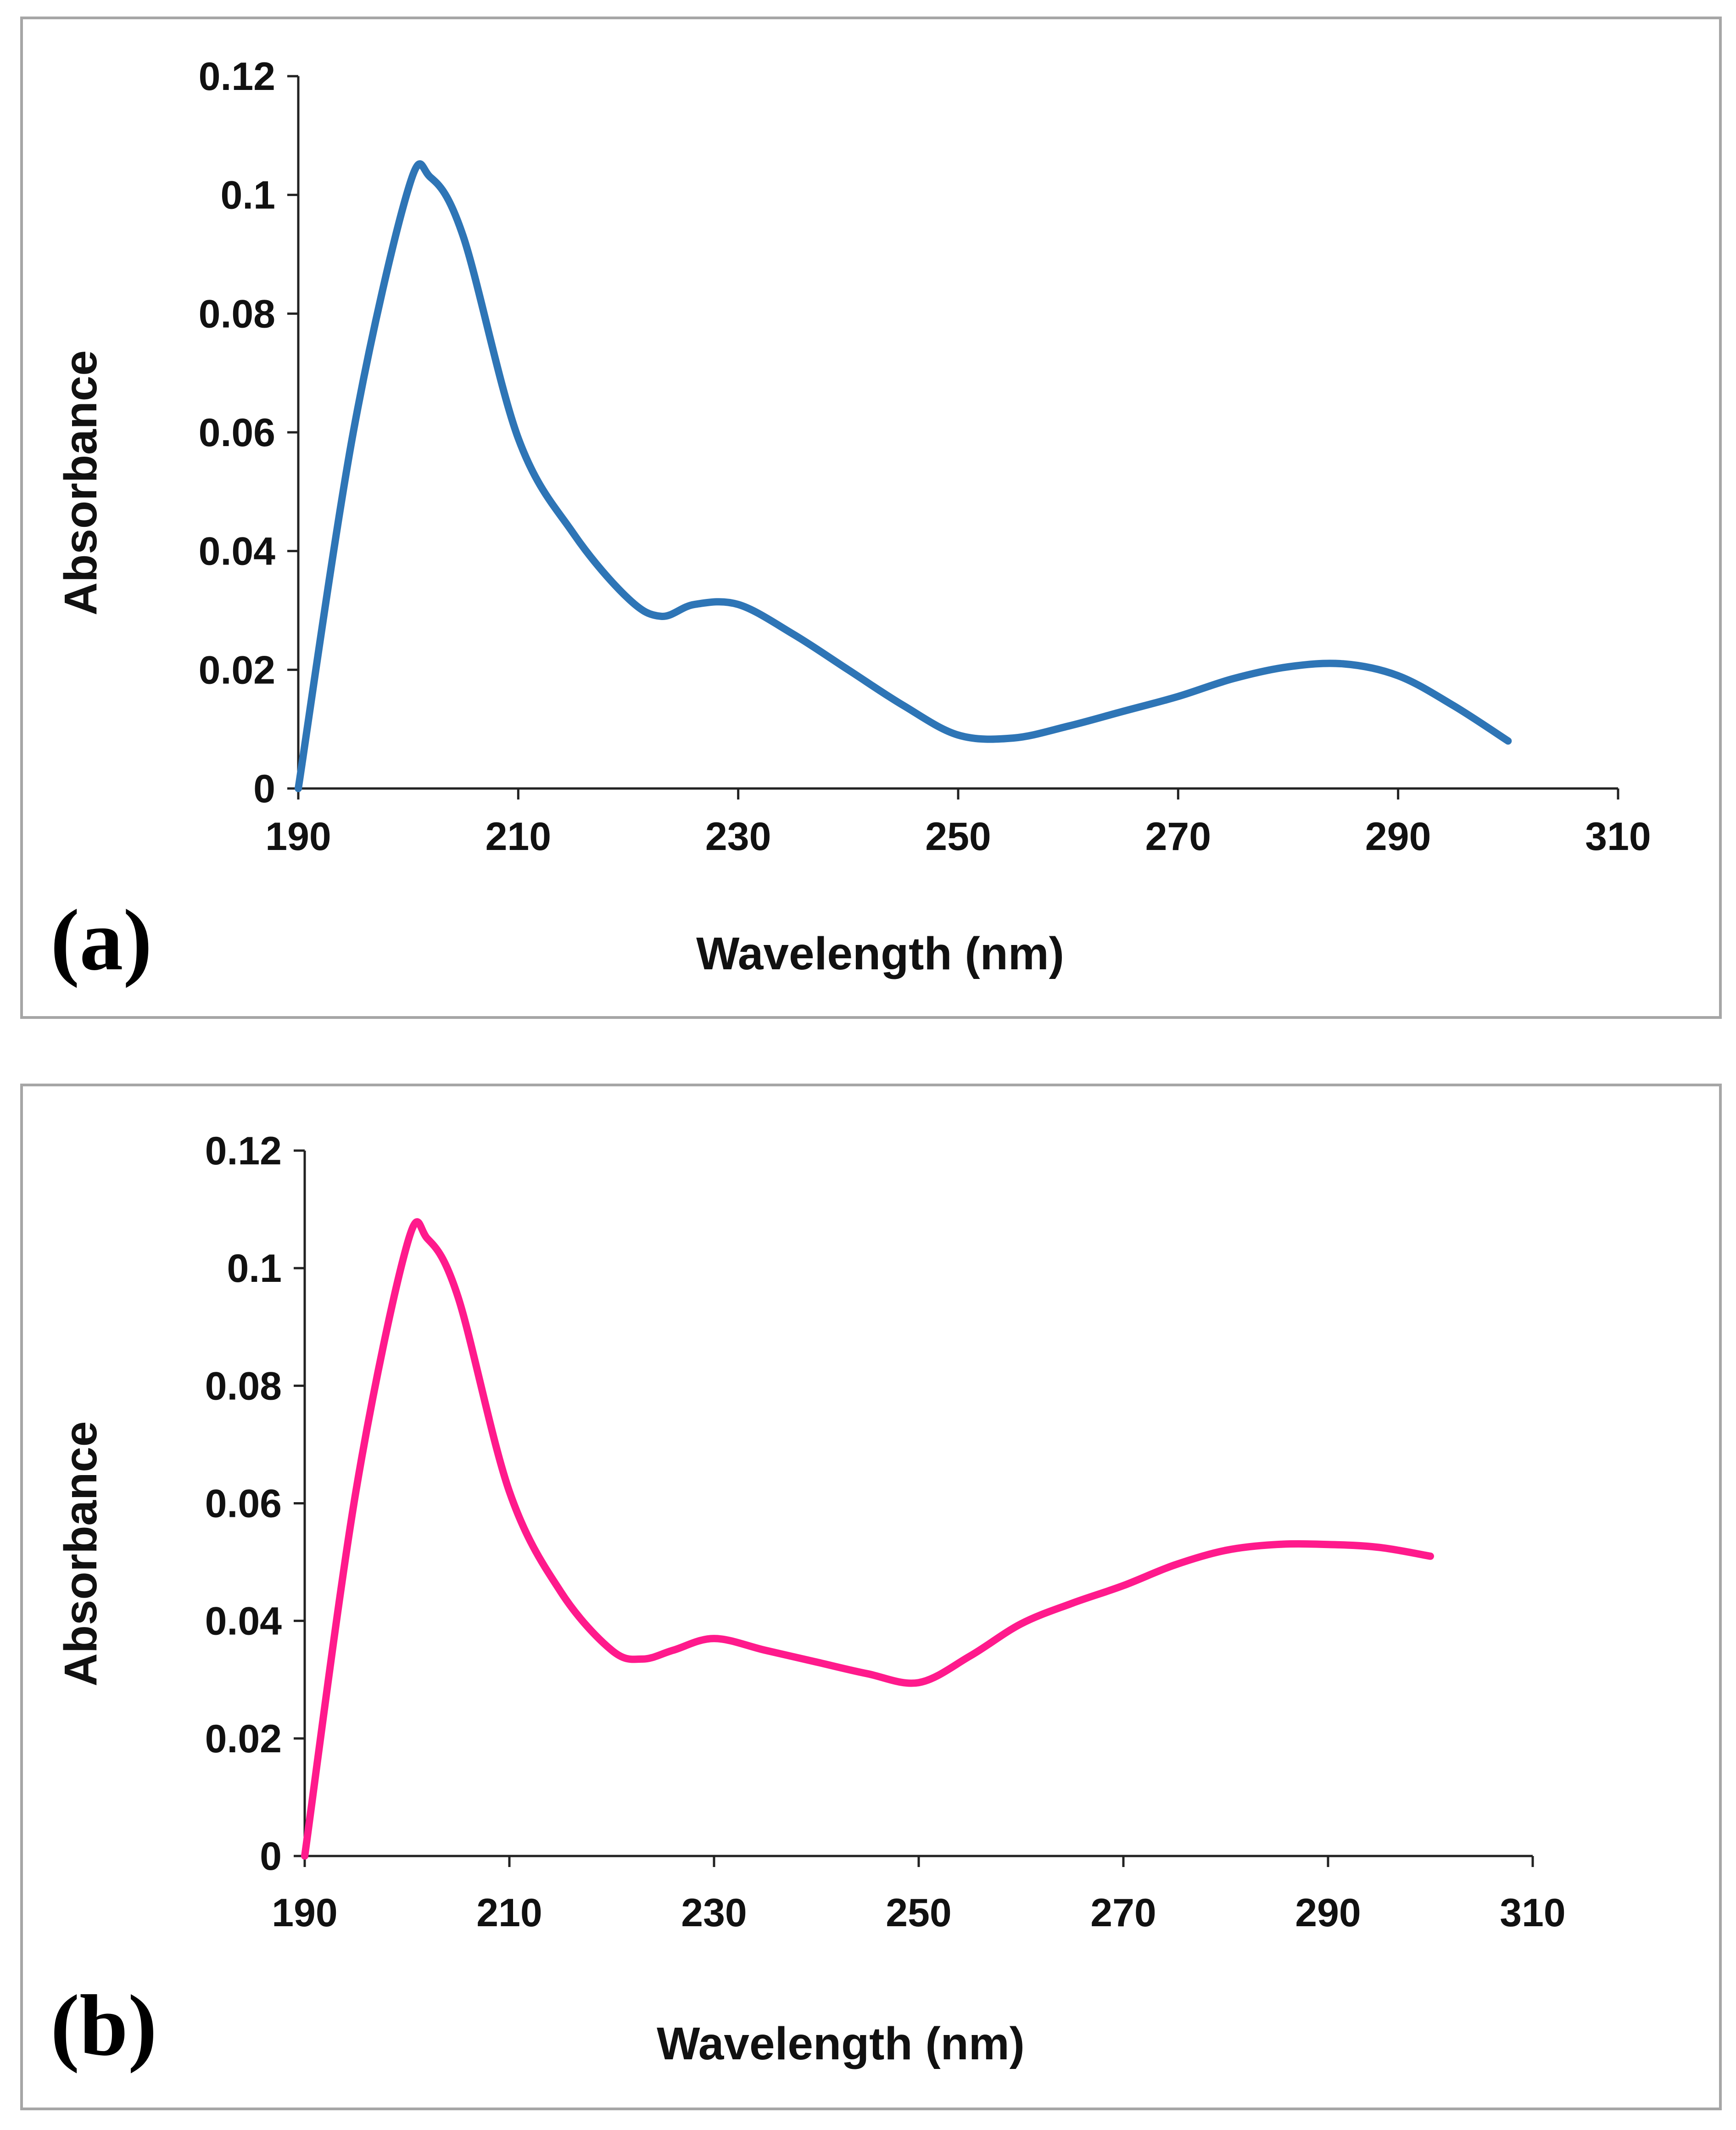 The width and height of the screenshot is (1736, 2130). Describe the element at coordinates (101, 940) in the screenshot. I see `panel-label: (a)` at that location.